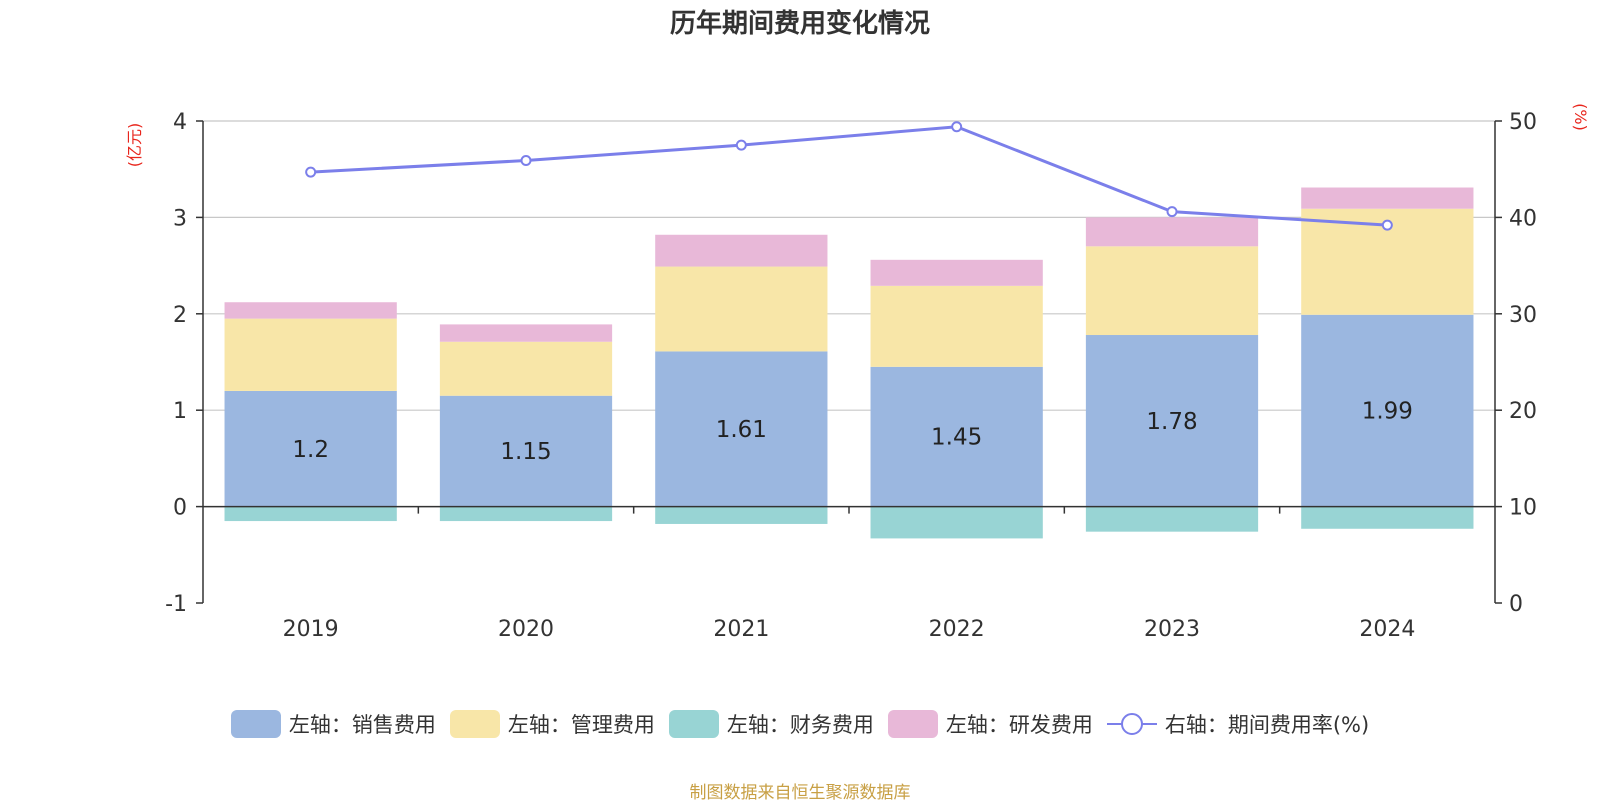 The height and width of the screenshot is (803, 1600). I want to click on chart-title: 历年期间费用变化情况, so click(800, 23).